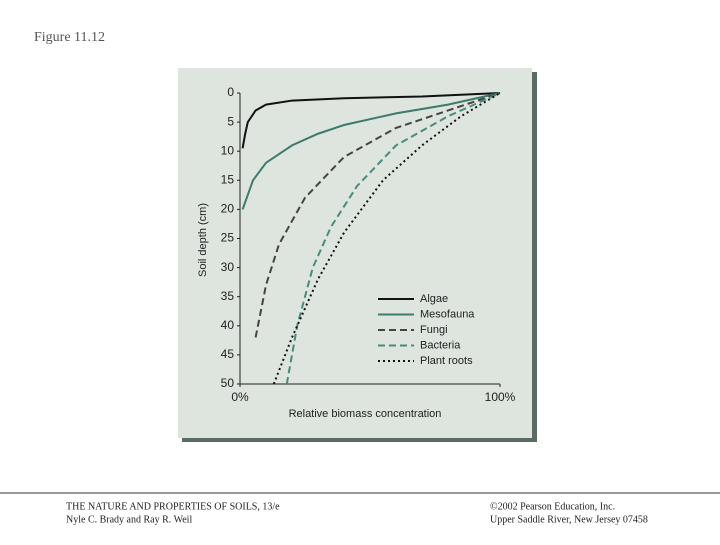 The image size is (720, 545). Describe the element at coordinates (228, 383) in the screenshot. I see `y-tick-label: 50` at that location.